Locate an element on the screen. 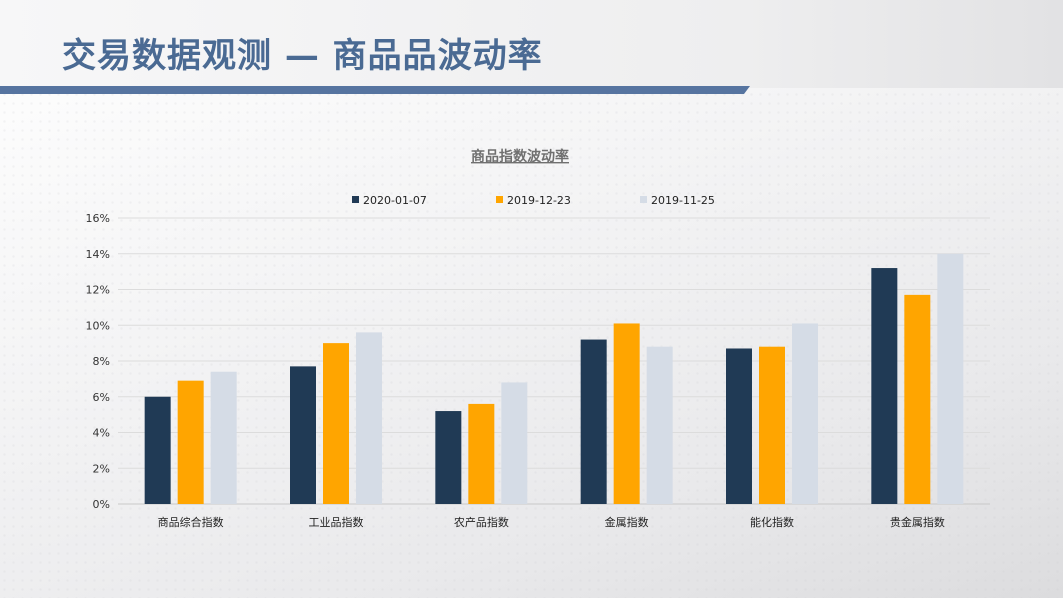  chart-legend: 2020-01-07 2019-12-23 2019-11-25 is located at coordinates (533, 200).